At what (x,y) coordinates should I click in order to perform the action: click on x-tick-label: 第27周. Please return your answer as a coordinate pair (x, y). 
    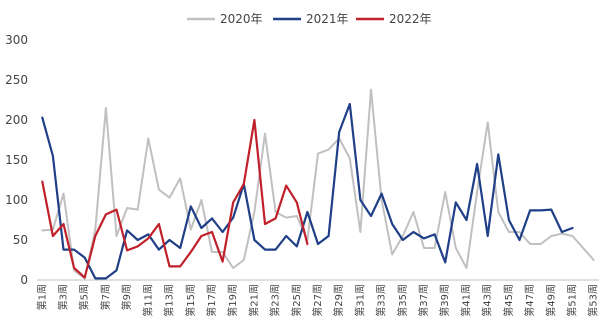
    Looking at the image, I should click on (317, 300).